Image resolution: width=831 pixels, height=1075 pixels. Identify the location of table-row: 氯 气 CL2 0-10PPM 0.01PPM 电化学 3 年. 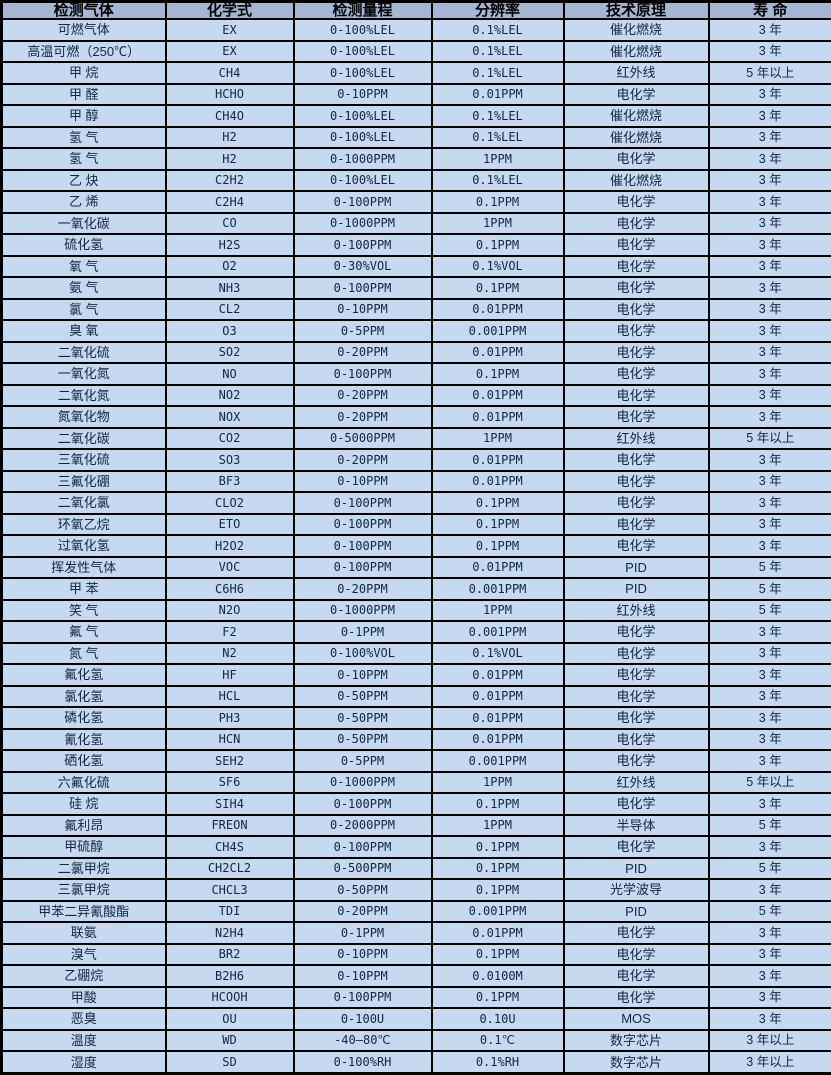
(415, 309).